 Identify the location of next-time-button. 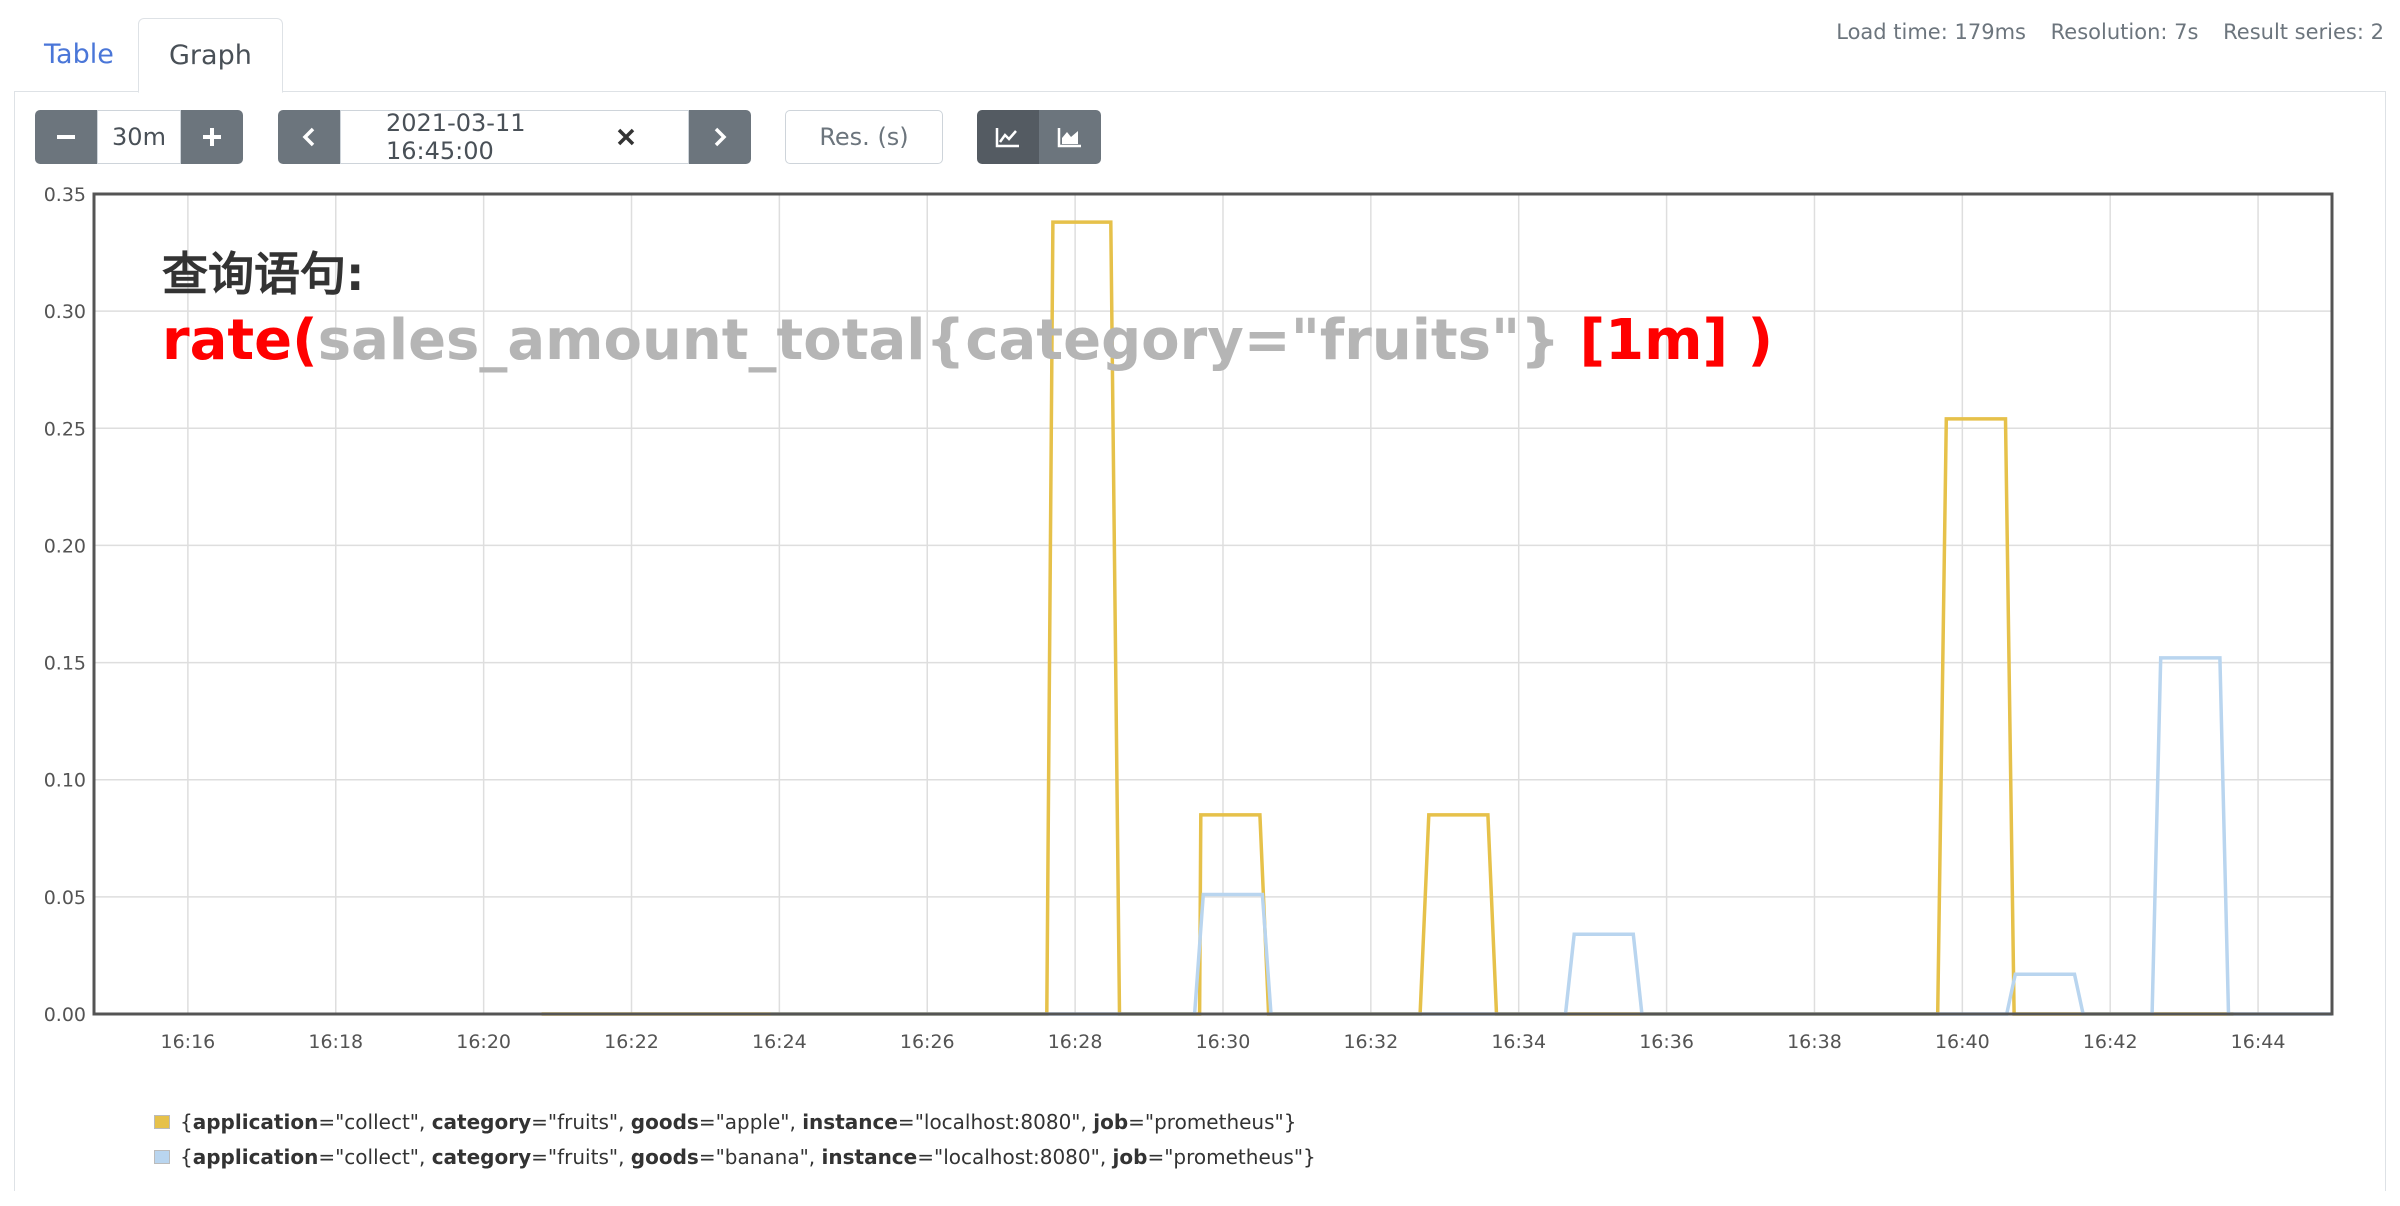
(720, 137).